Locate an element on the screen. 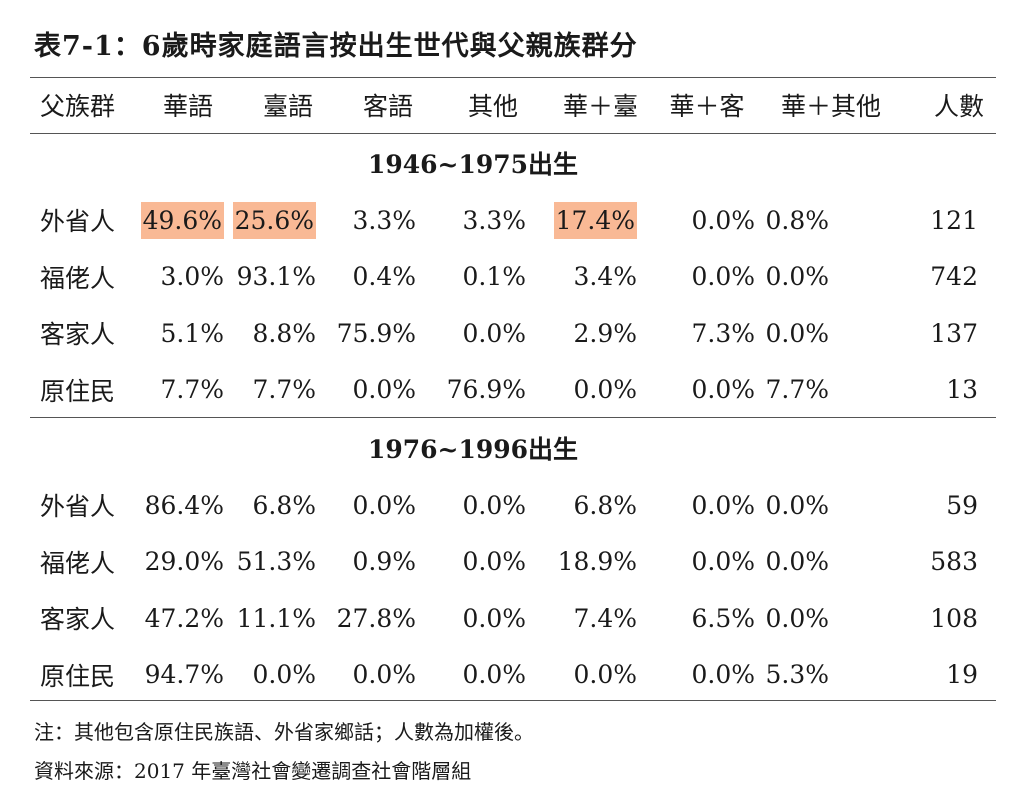 The width and height of the screenshot is (1024, 805). table-title: 表7-1：6歲時家庭語言按出生世代與父親族群分 is located at coordinates (336, 46).